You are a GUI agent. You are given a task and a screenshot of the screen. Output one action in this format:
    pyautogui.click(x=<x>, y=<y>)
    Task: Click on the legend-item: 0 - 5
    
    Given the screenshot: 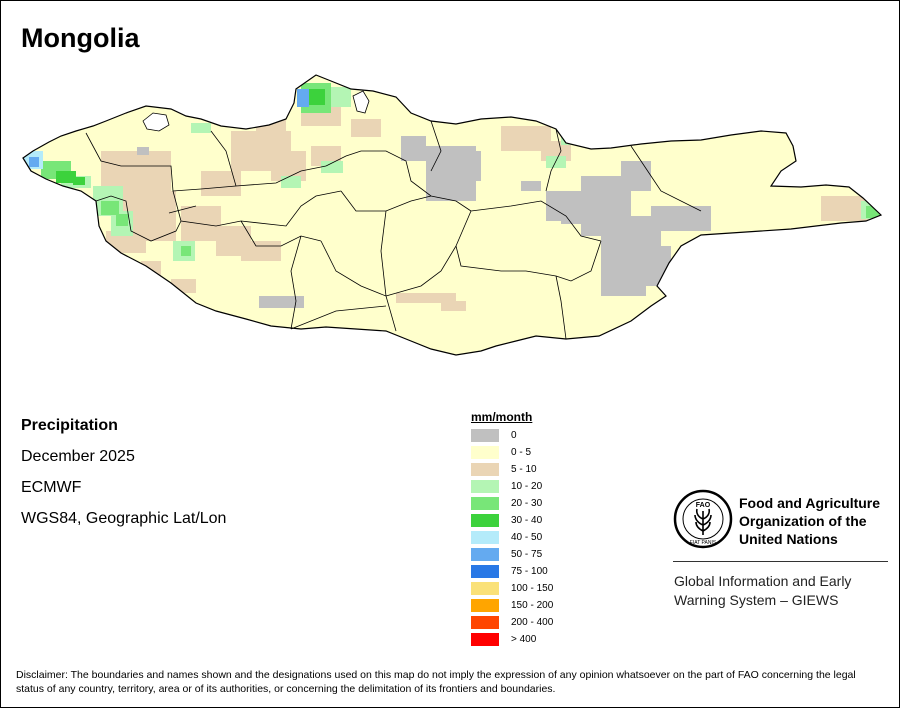 What is the action you would take?
    pyautogui.click(x=512, y=452)
    